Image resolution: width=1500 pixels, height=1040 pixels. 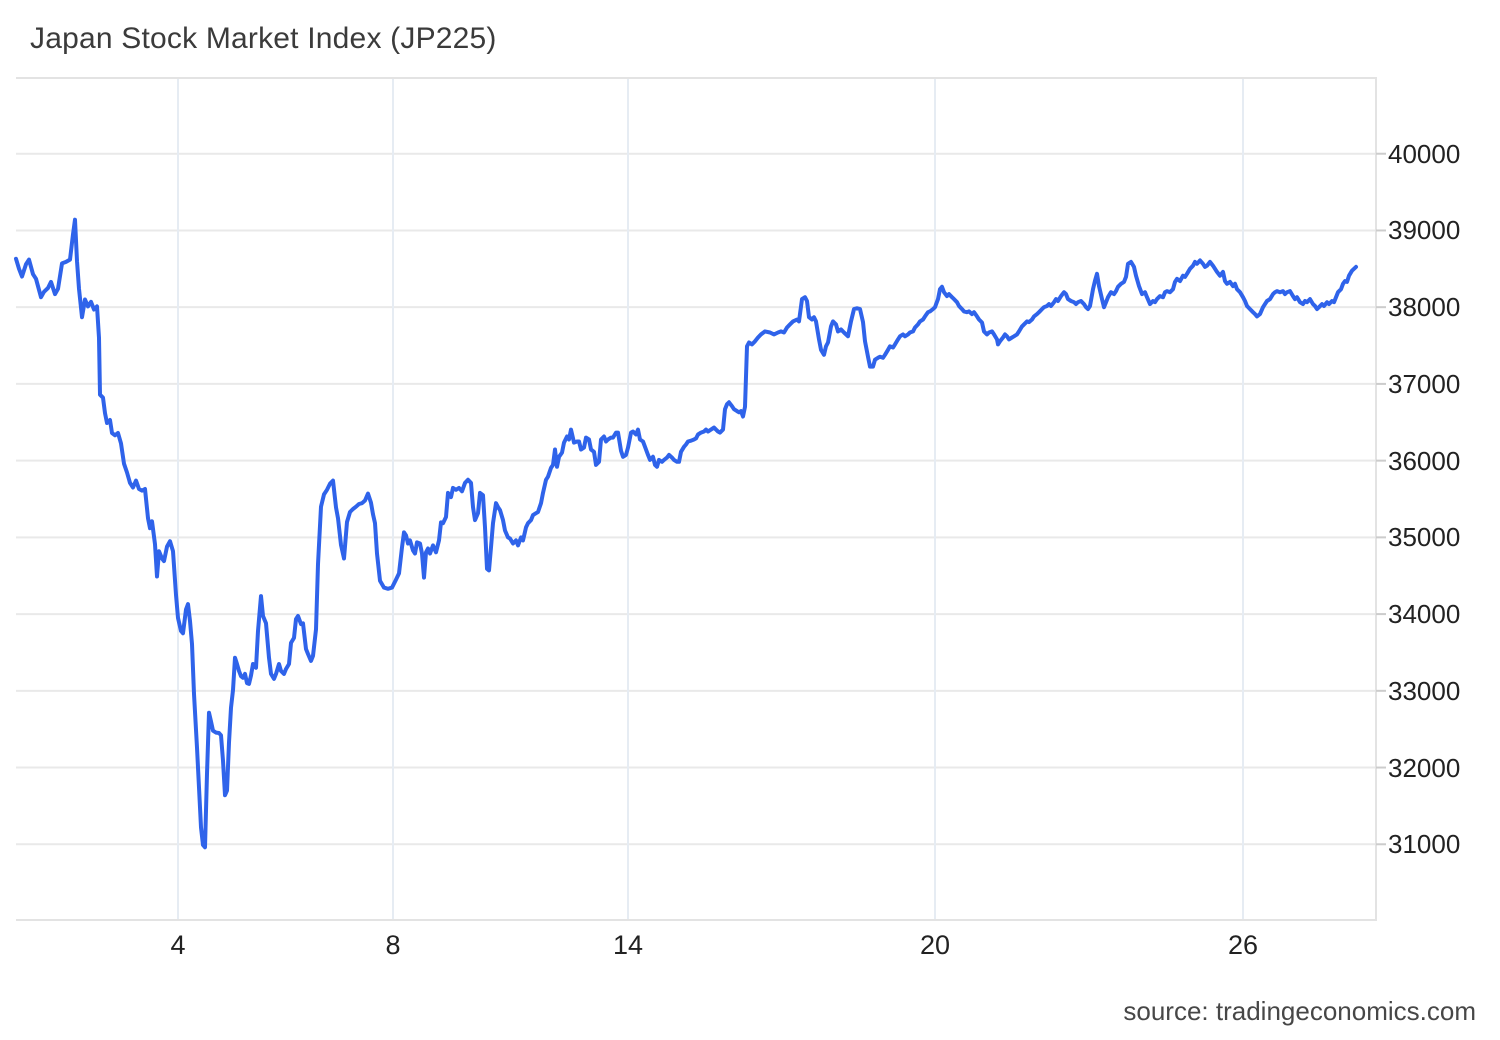 What do you see at coordinates (935, 945) in the screenshot?
I see `x-axis-tick-label: 20` at bounding box center [935, 945].